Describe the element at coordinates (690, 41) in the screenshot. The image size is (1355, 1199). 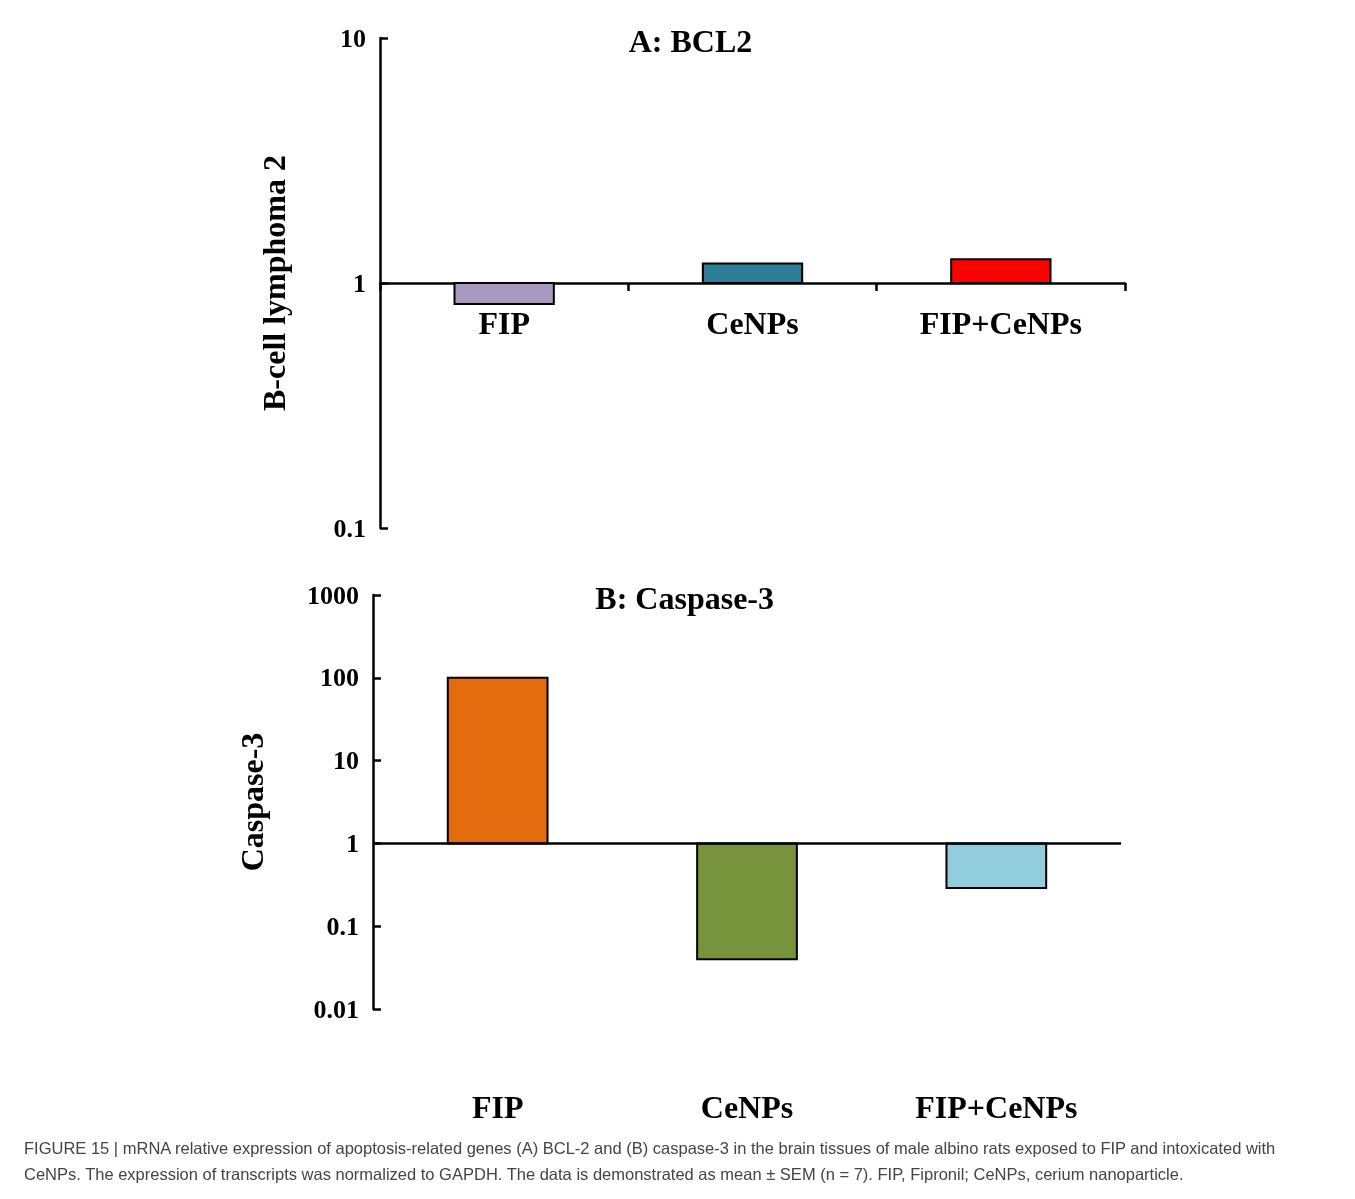
I see `chart-title: A: BCL2` at that location.